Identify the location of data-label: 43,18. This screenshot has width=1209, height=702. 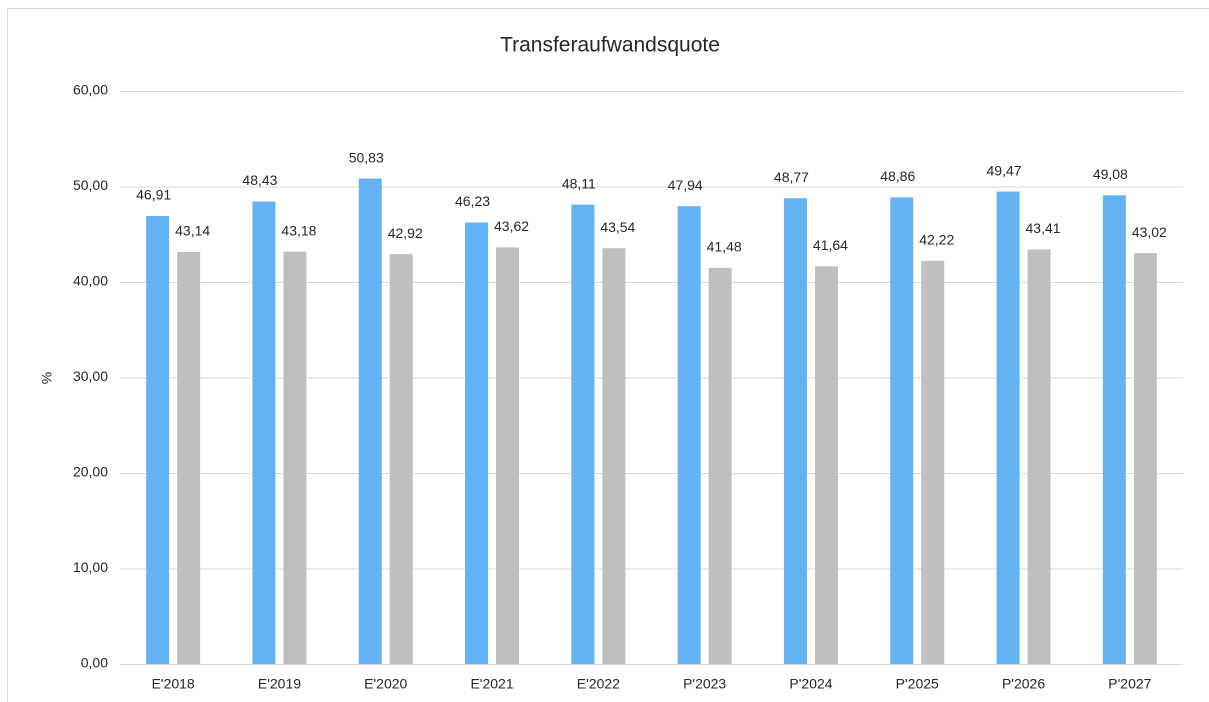
(298, 230).